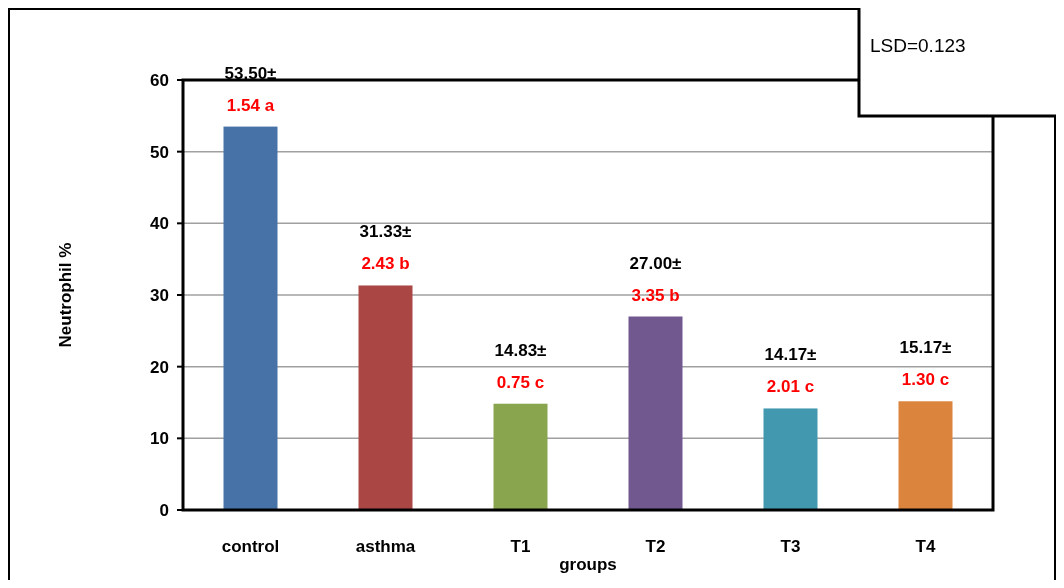  Describe the element at coordinates (159, 439) in the screenshot. I see `y-tick-label: 10` at that location.